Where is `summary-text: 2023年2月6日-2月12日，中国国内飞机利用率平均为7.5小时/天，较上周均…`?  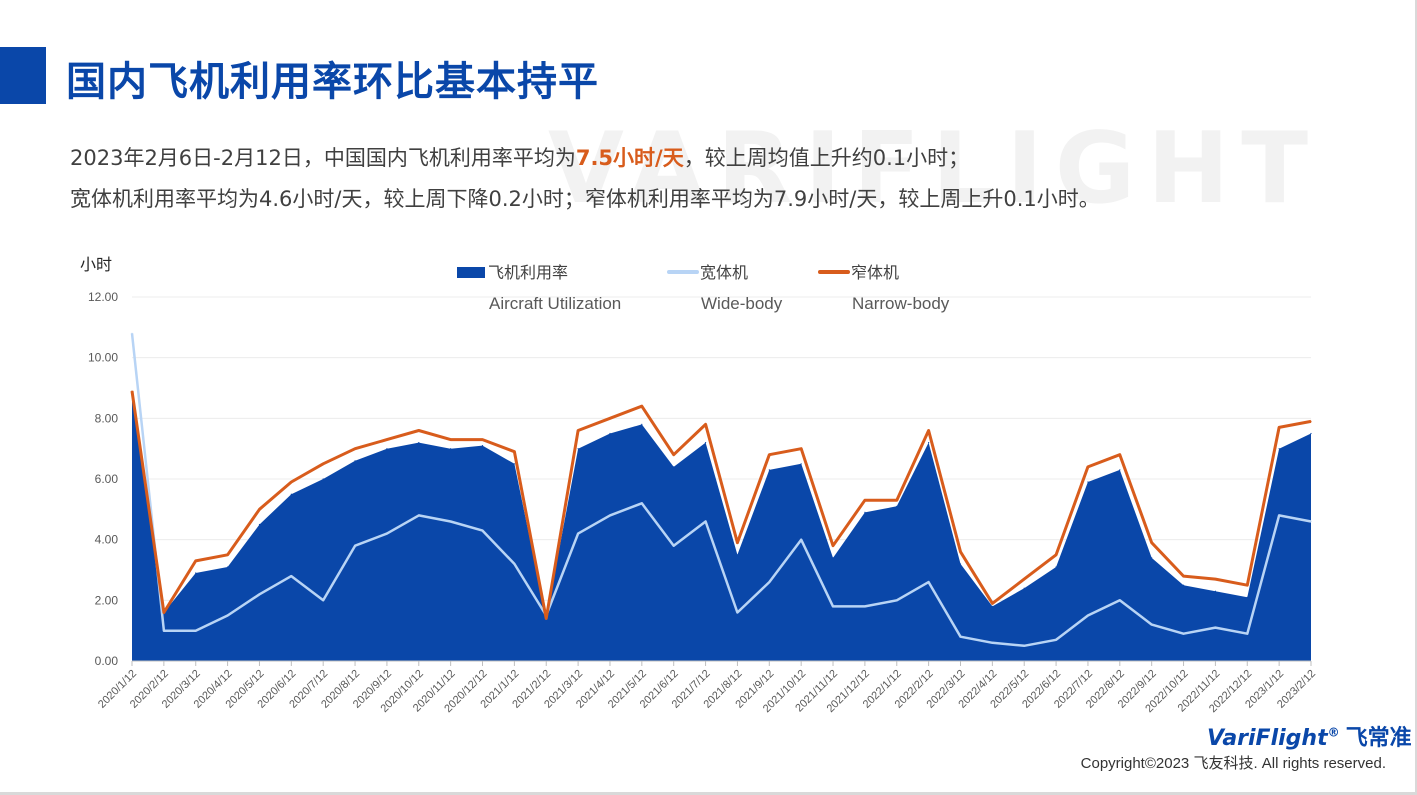
summary-text: 2023年2月6日-2月12日，中国国内飞机利用率平均为7.5小时/天，较上周均… is located at coordinates (585, 179).